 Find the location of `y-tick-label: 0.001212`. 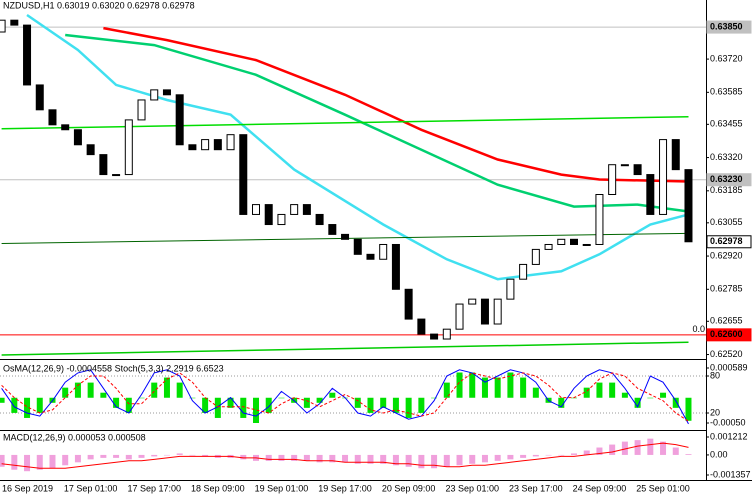

y-tick-label: 0.001212 is located at coordinates (729, 436).